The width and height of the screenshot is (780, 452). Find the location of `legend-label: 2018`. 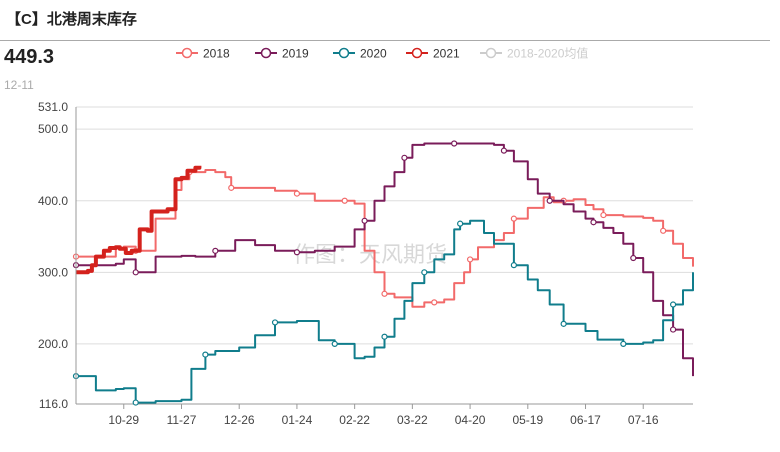

legend-label: 2018 is located at coordinates (216, 54).